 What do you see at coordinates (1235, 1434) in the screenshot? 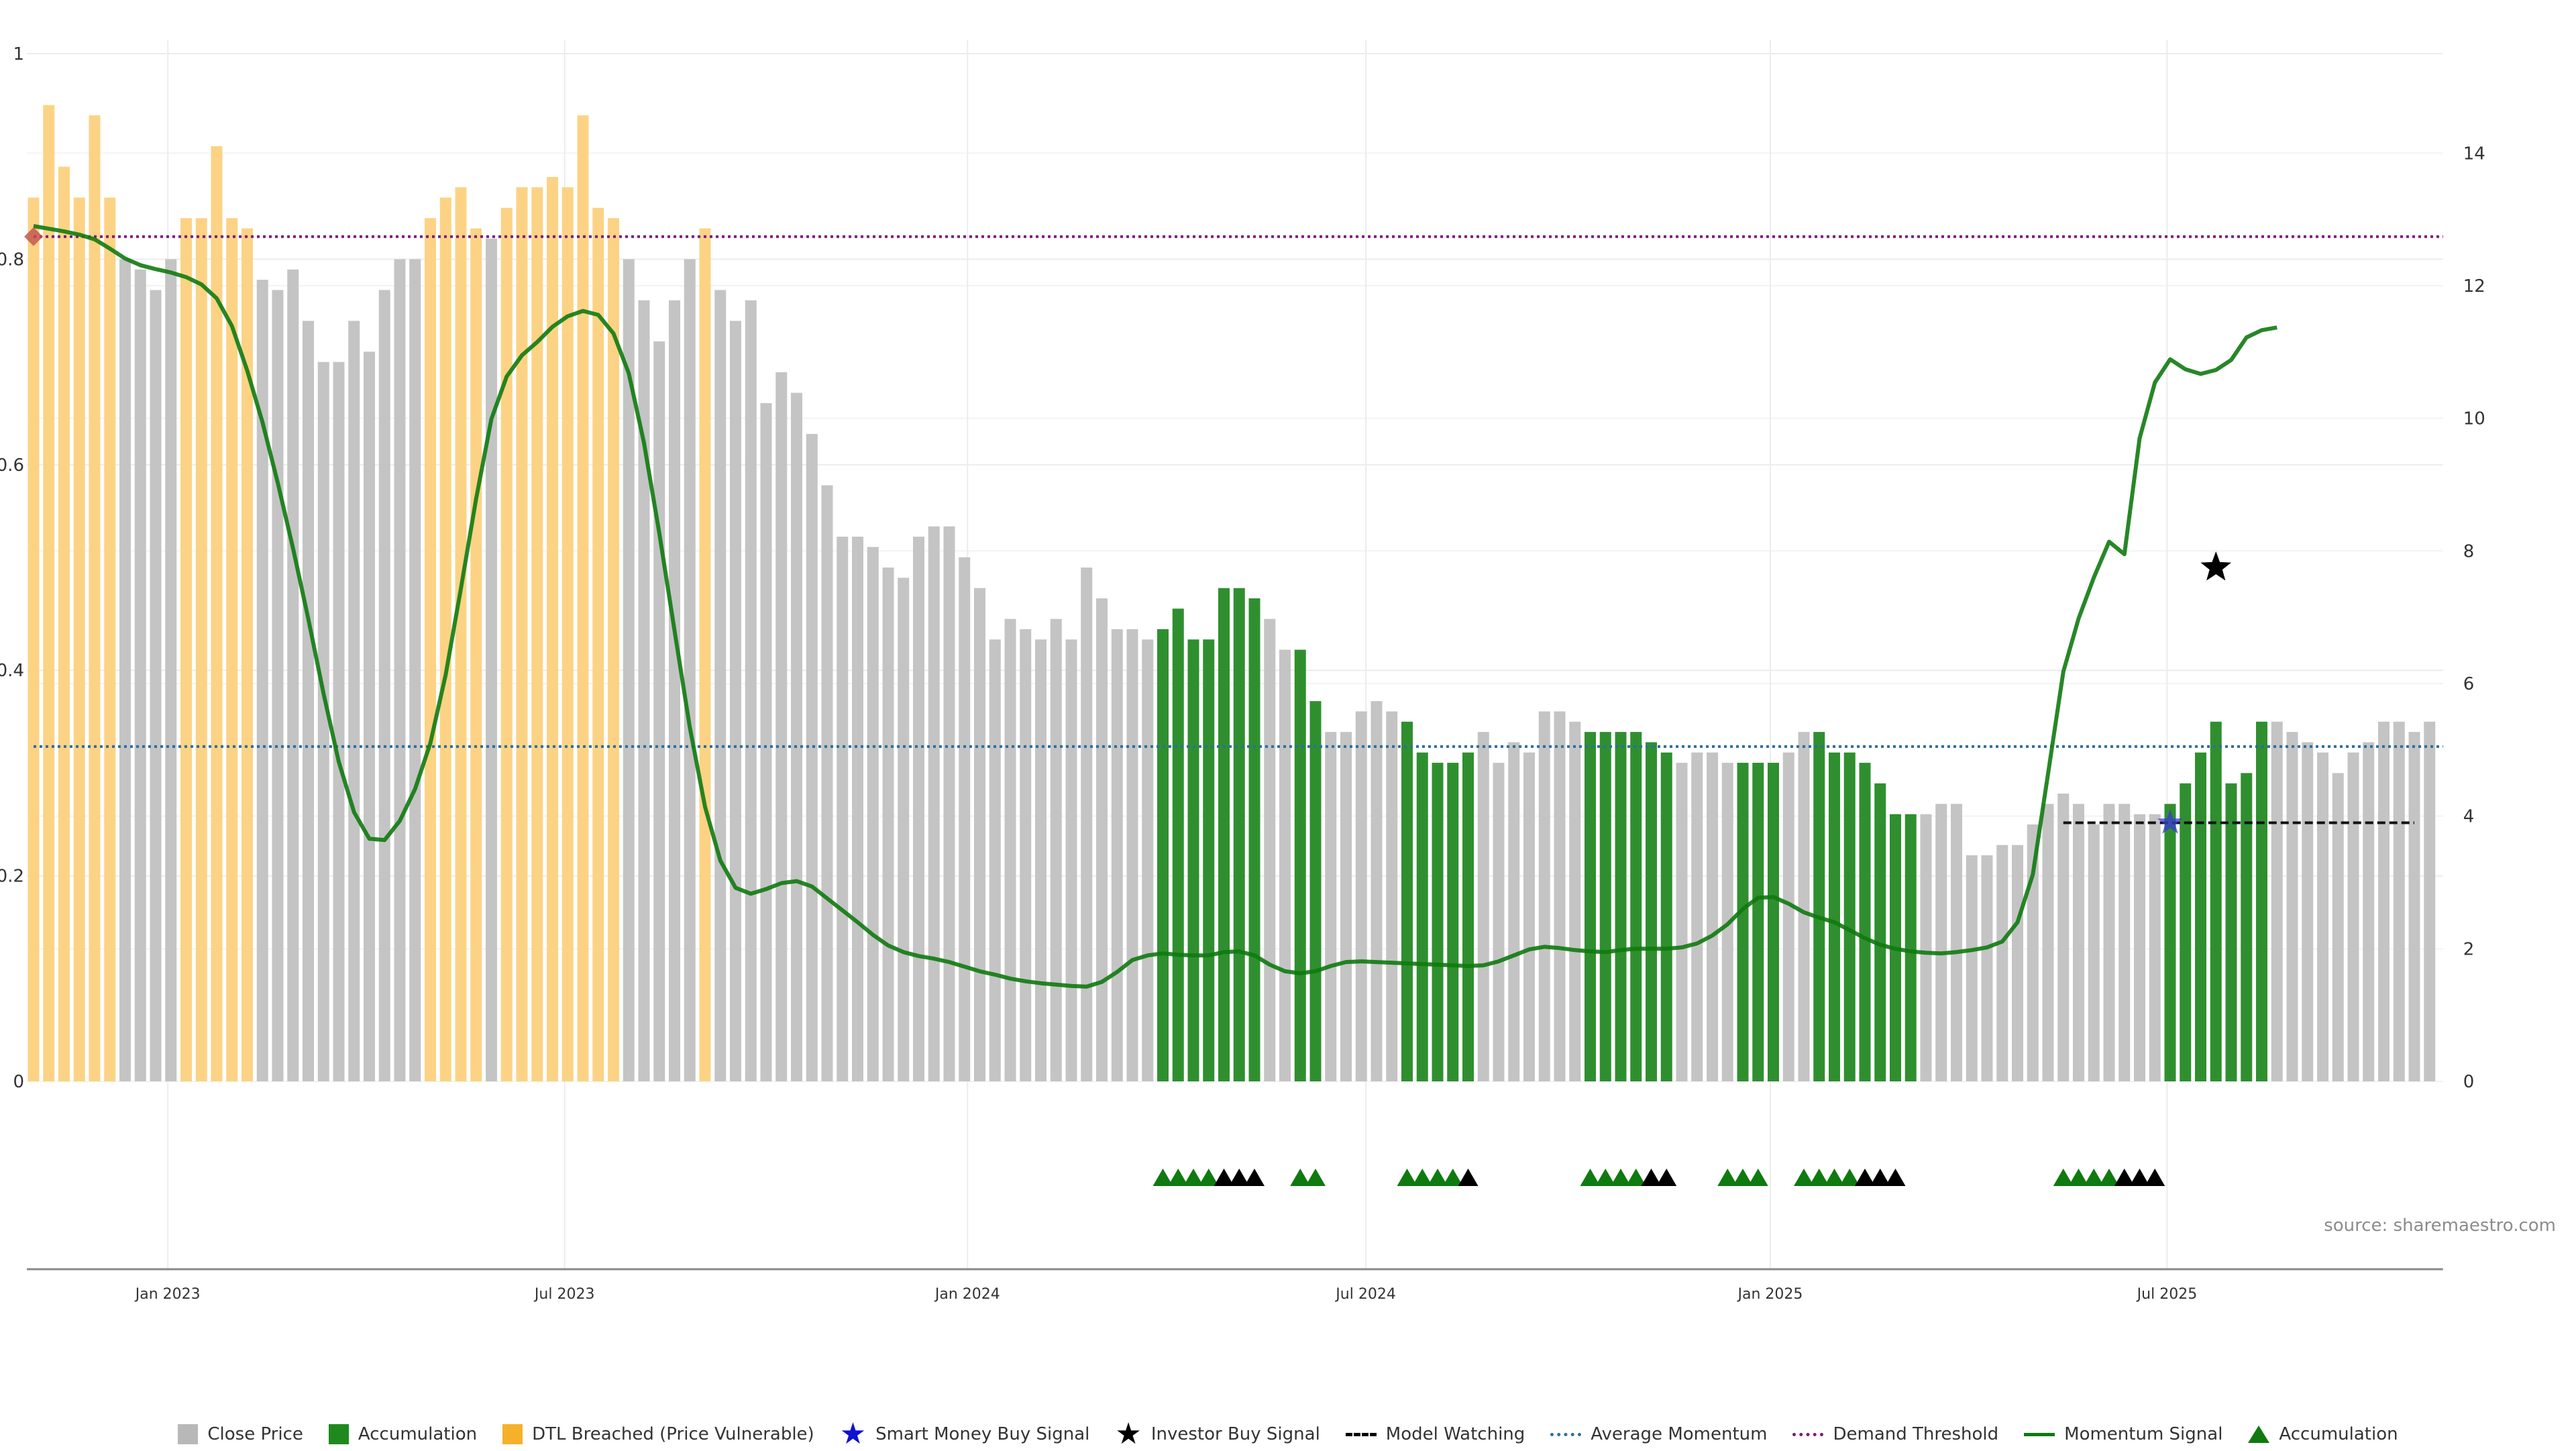
I see `legend-label: Investor Buy Signal` at bounding box center [1235, 1434].